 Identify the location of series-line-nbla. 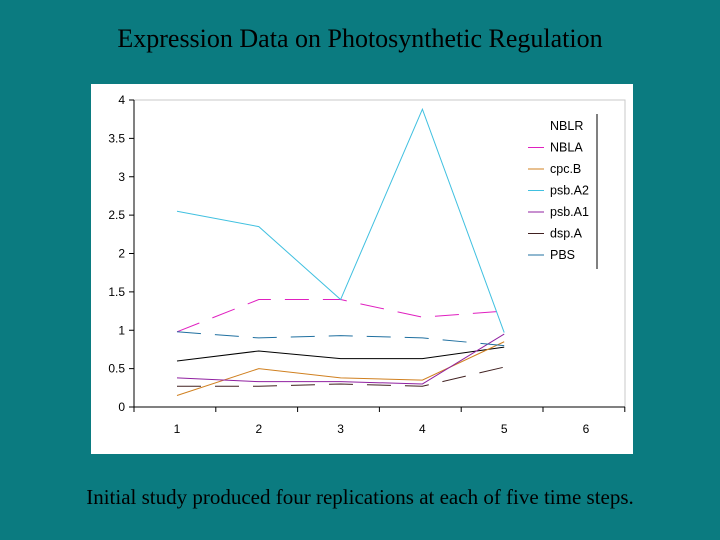
(340, 316).